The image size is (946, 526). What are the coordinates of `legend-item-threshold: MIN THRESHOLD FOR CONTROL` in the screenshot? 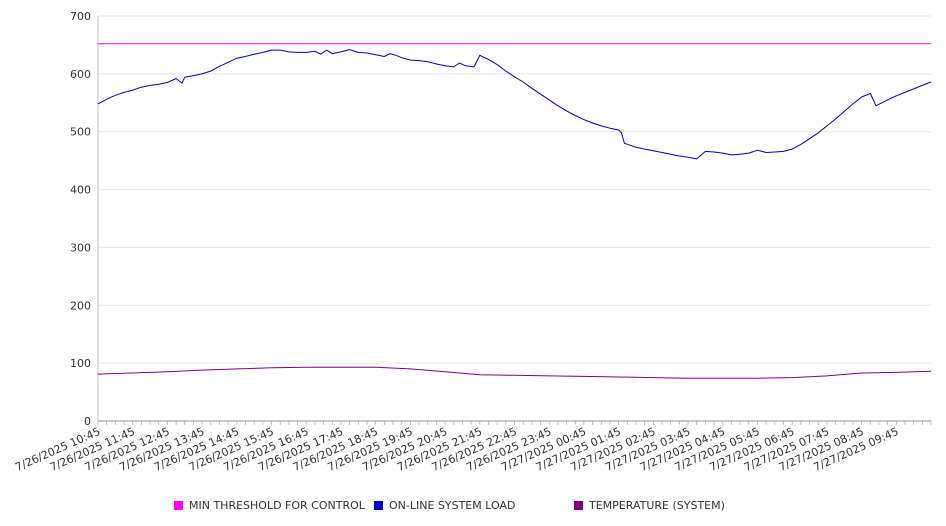 It's located at (269, 505).